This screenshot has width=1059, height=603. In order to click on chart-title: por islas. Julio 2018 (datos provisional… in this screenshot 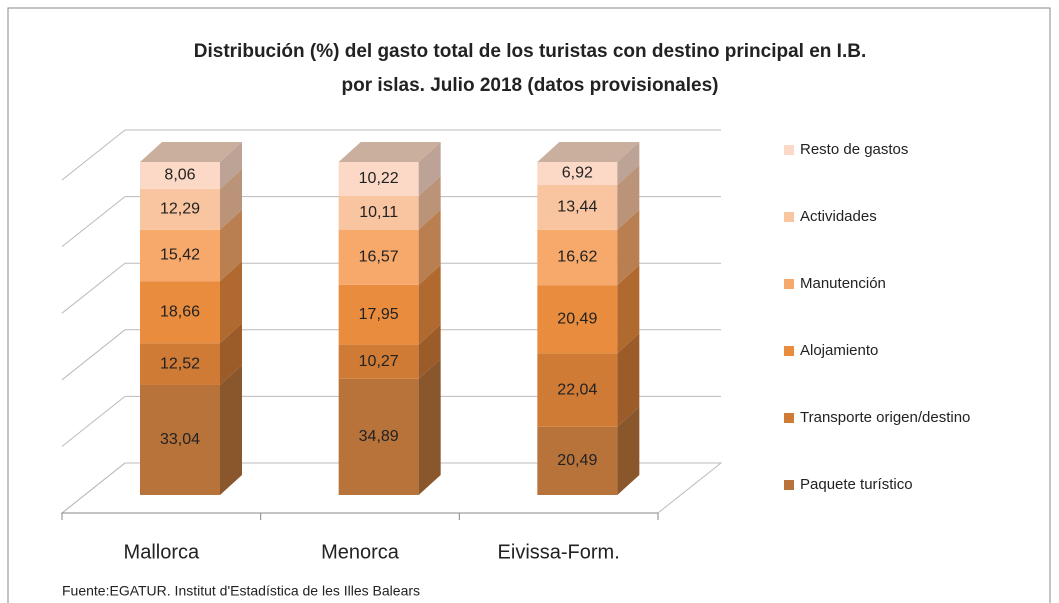, I will do `click(530, 85)`.